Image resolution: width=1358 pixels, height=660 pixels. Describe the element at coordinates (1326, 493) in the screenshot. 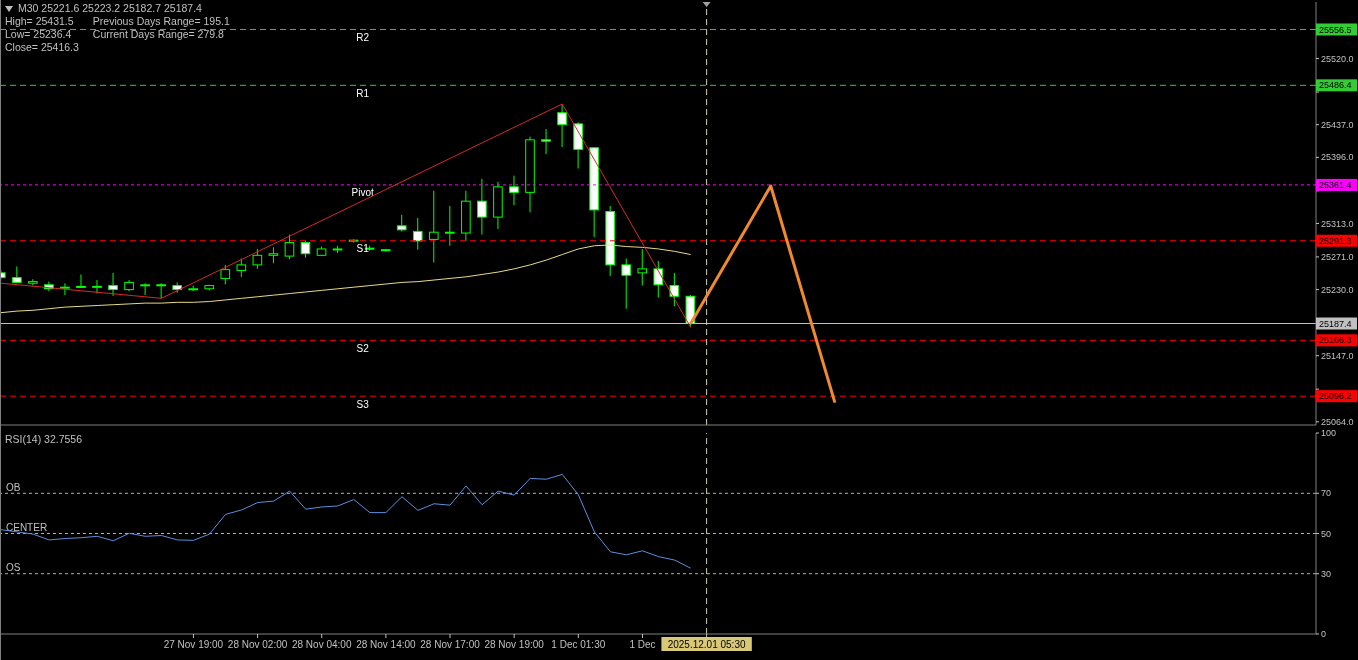

I see `y-tick-label: 70` at that location.